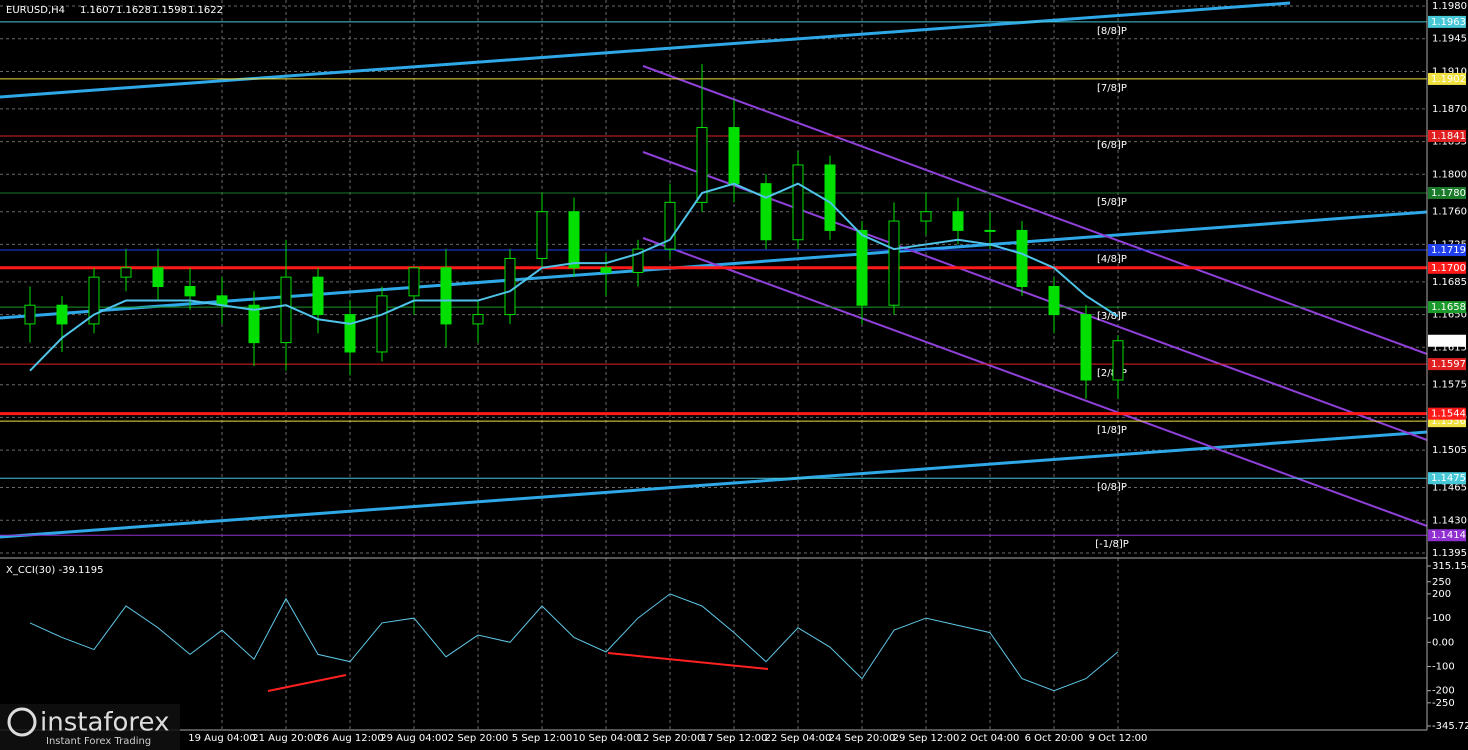 This screenshot has height=750, width=1468. I want to click on y2-tick-label: -345.7235, so click(1450, 726).